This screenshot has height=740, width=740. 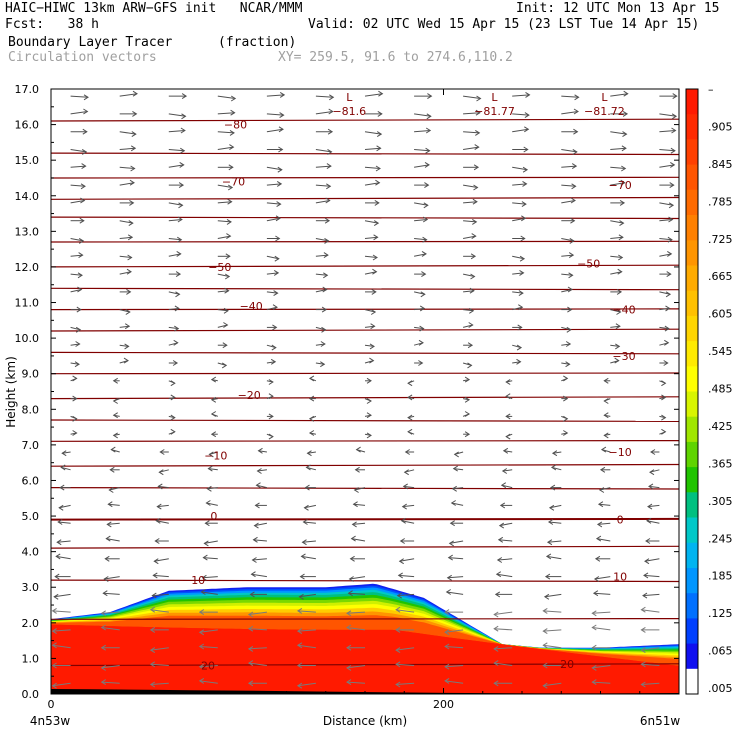 I want to click on colorbar-label: .365, so click(x=720, y=463).